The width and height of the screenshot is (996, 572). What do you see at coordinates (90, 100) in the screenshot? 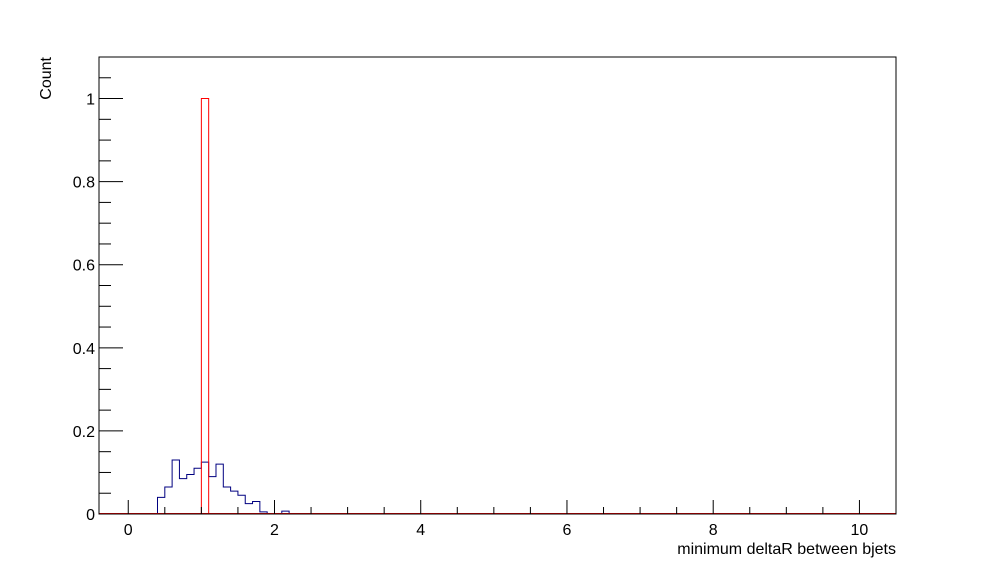
I see `y-tick-label: 1` at bounding box center [90, 100].